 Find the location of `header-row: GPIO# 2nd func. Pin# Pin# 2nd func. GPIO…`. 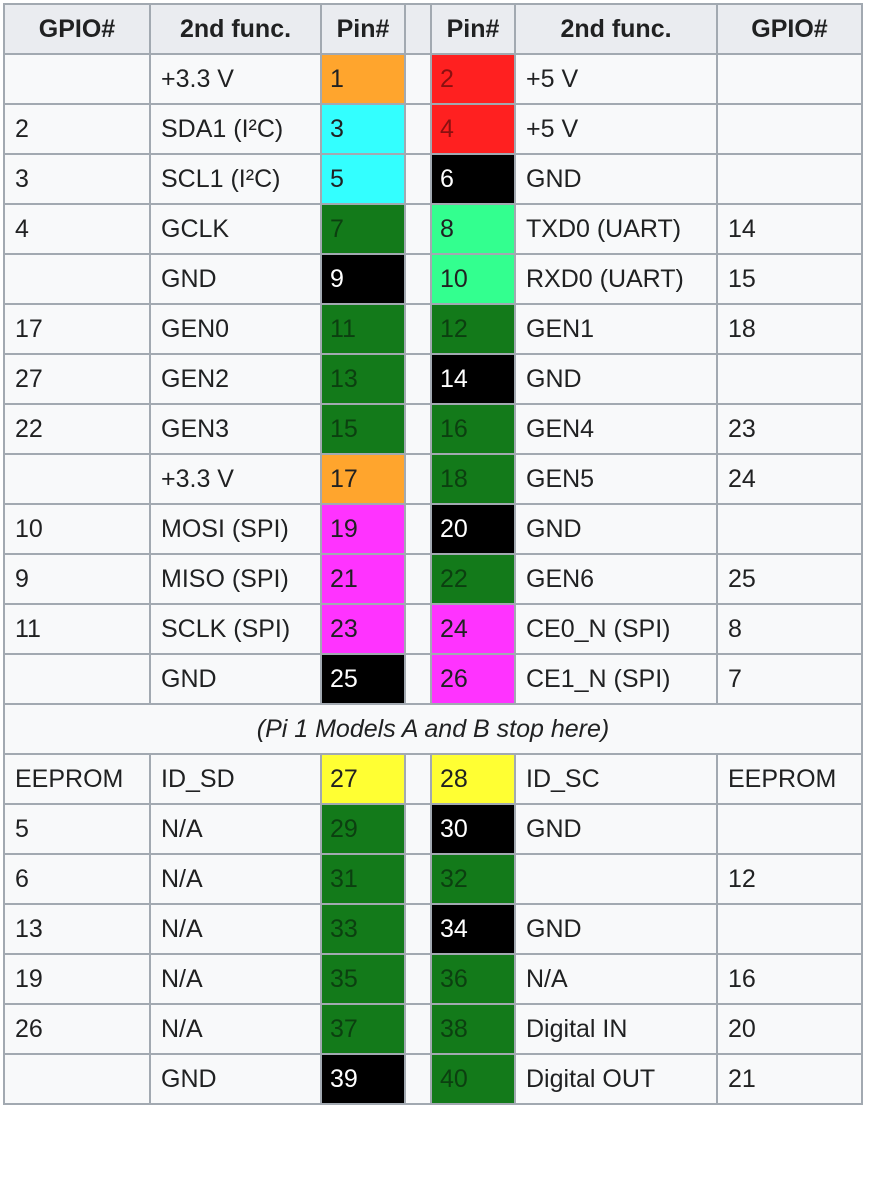

header-row: GPIO# 2nd func. Pin# Pin# 2nd func. GPIO… is located at coordinates (433, 29).